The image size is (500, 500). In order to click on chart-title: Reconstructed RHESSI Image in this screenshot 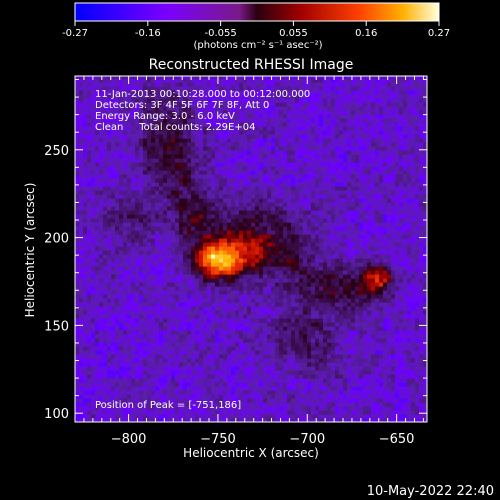, I will do `click(251, 65)`.